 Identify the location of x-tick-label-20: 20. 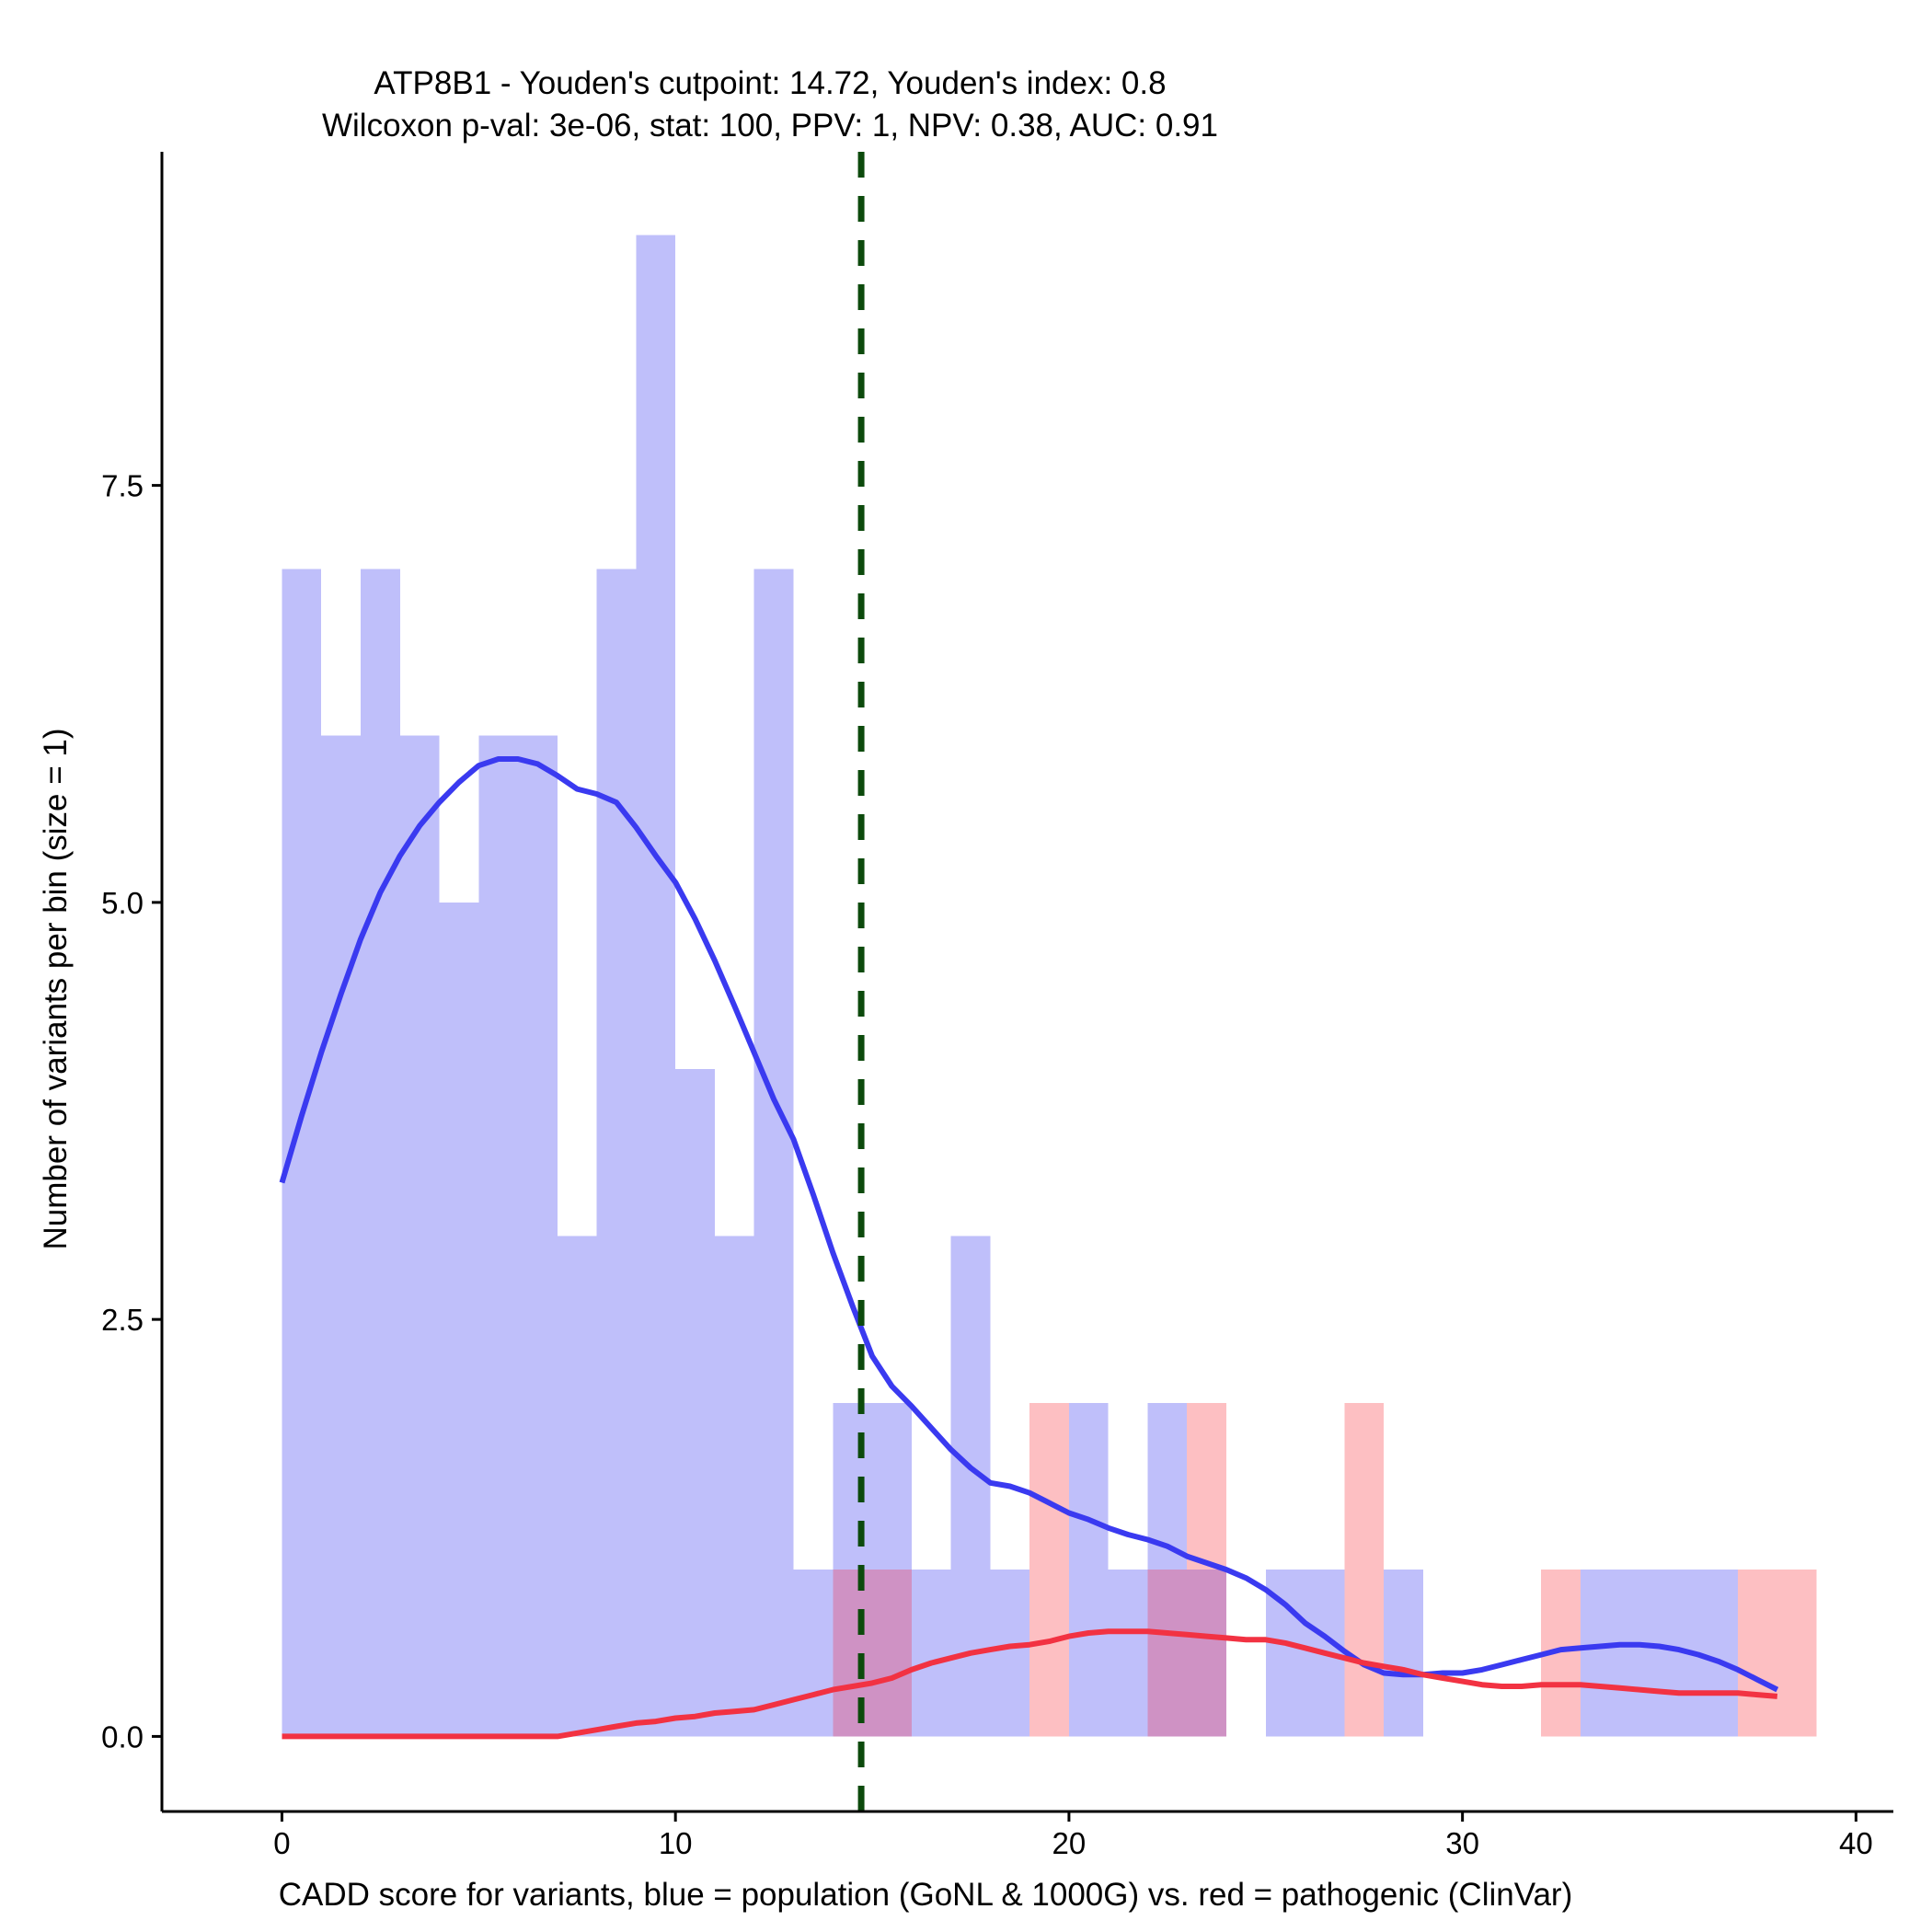
(1069, 1843).